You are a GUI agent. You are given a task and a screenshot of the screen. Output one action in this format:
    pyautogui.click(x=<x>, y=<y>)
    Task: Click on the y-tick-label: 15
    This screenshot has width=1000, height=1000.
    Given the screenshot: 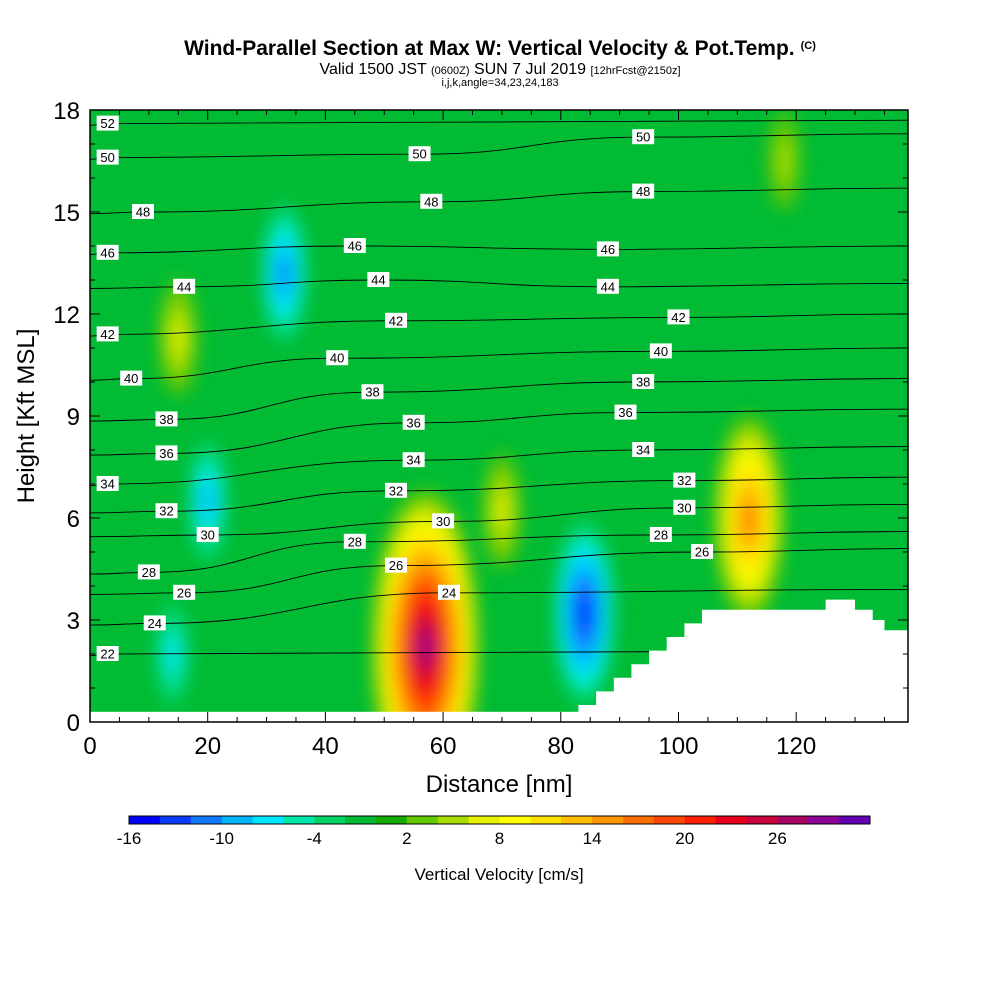 What is the action you would take?
    pyautogui.click(x=66, y=213)
    